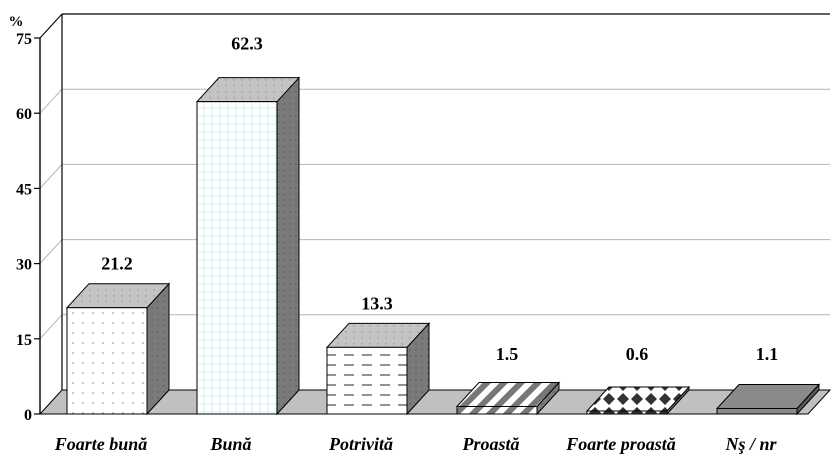 This screenshot has height=454, width=833. What do you see at coordinates (360, 444) in the screenshot?
I see `x-tick-label: Potrivită` at bounding box center [360, 444].